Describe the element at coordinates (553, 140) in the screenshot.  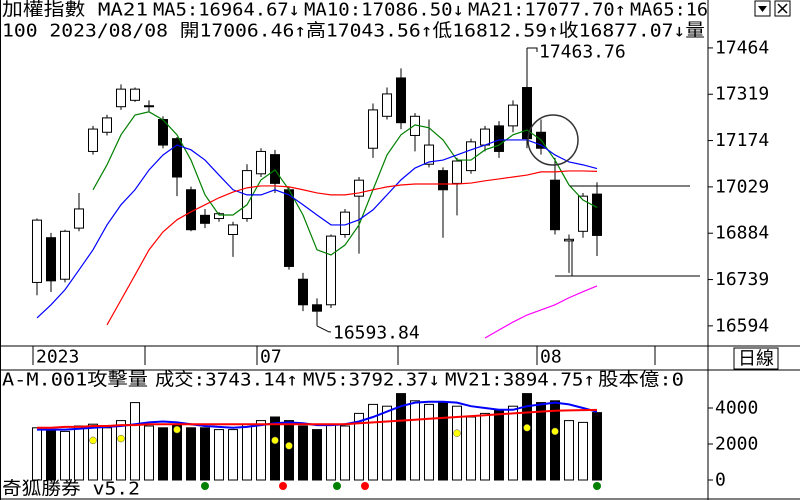
I see `drawn-circle` at that location.